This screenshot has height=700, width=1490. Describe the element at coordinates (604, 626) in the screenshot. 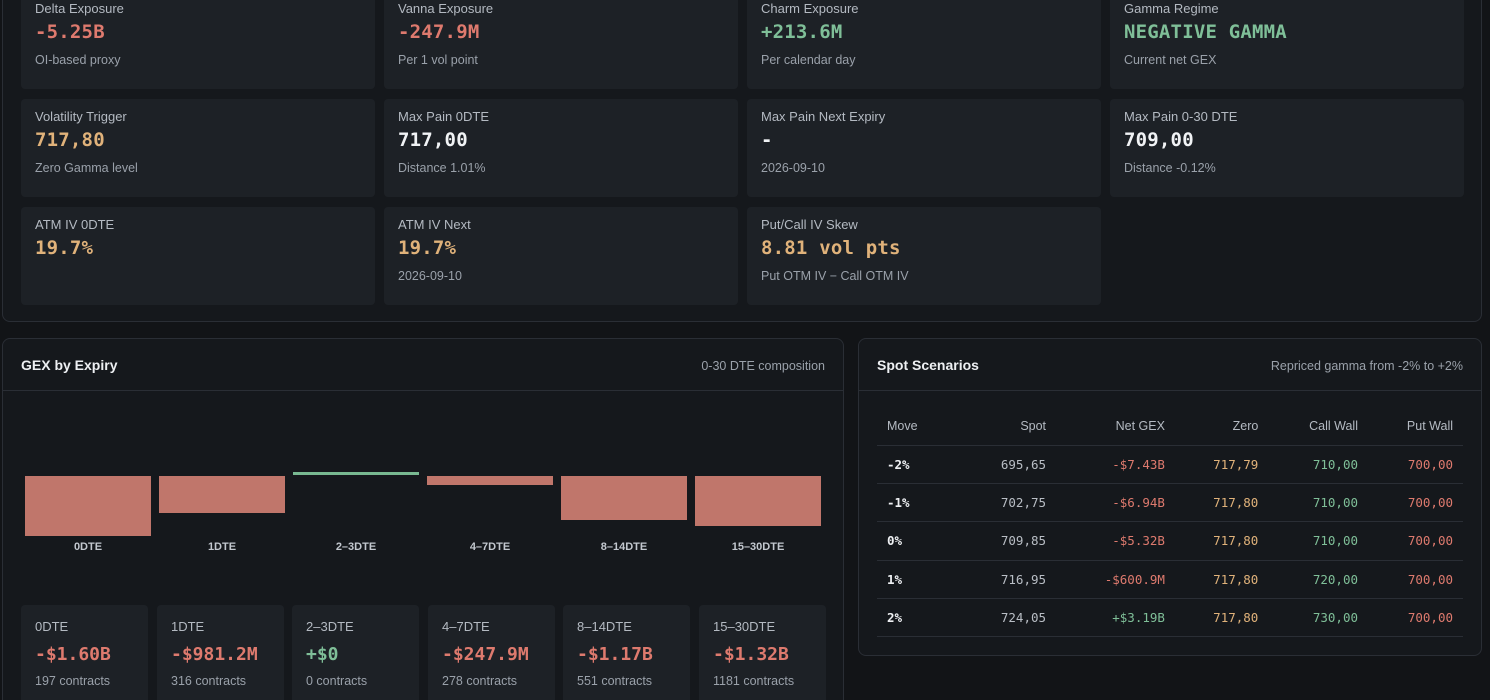

I see `bucket-label: 8–14DTE` at that location.